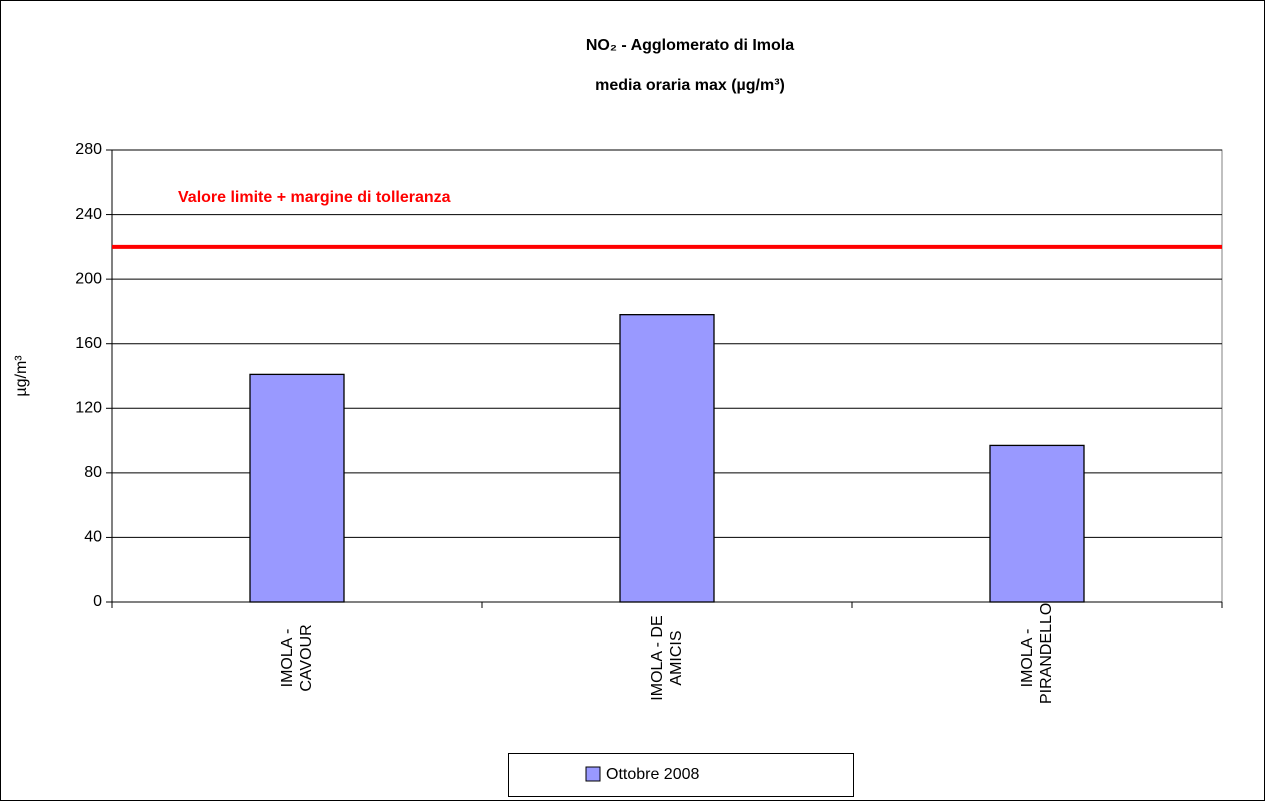 This screenshot has height=801, width=1265. I want to click on chart-subtitle: media oraria max (µg/m³), so click(690, 85).